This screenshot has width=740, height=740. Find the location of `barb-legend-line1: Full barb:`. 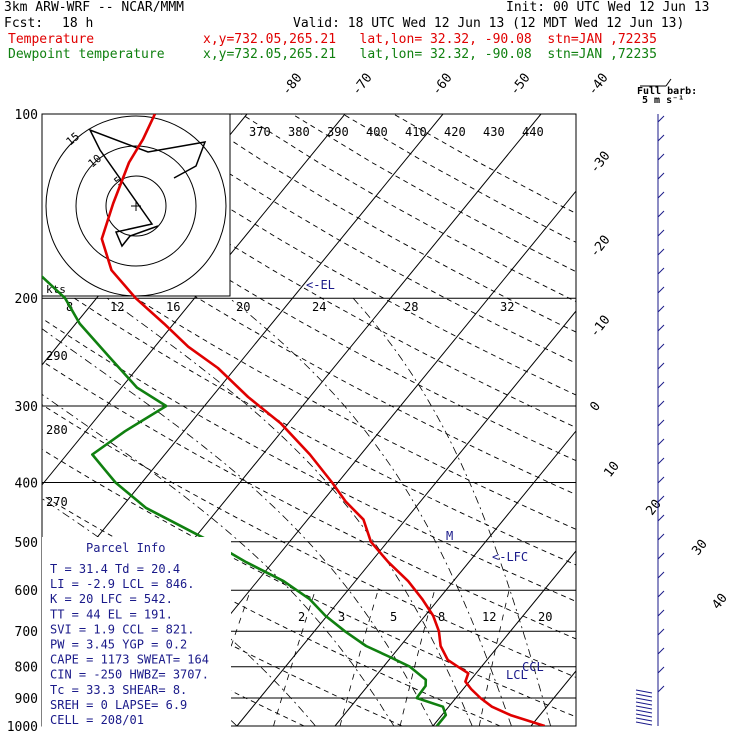

barb-legend-line1: Full barb: is located at coordinates (667, 91).